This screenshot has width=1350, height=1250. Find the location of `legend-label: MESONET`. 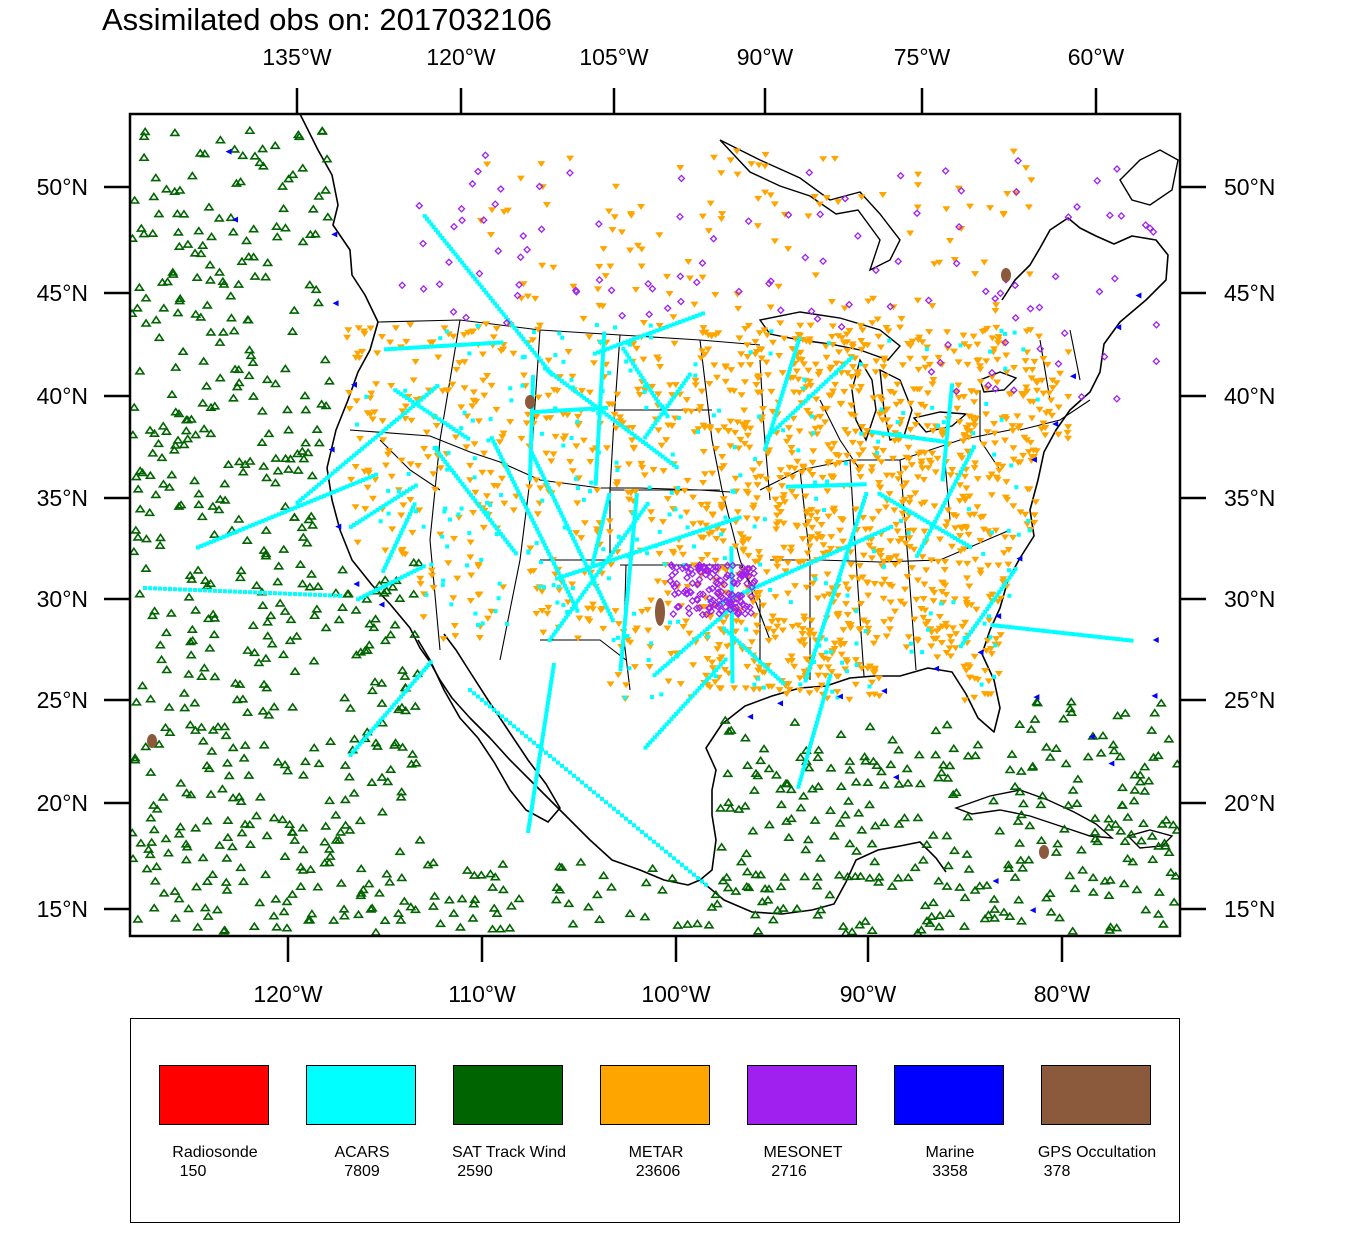

legend-label: MESONET is located at coordinates (803, 1152).